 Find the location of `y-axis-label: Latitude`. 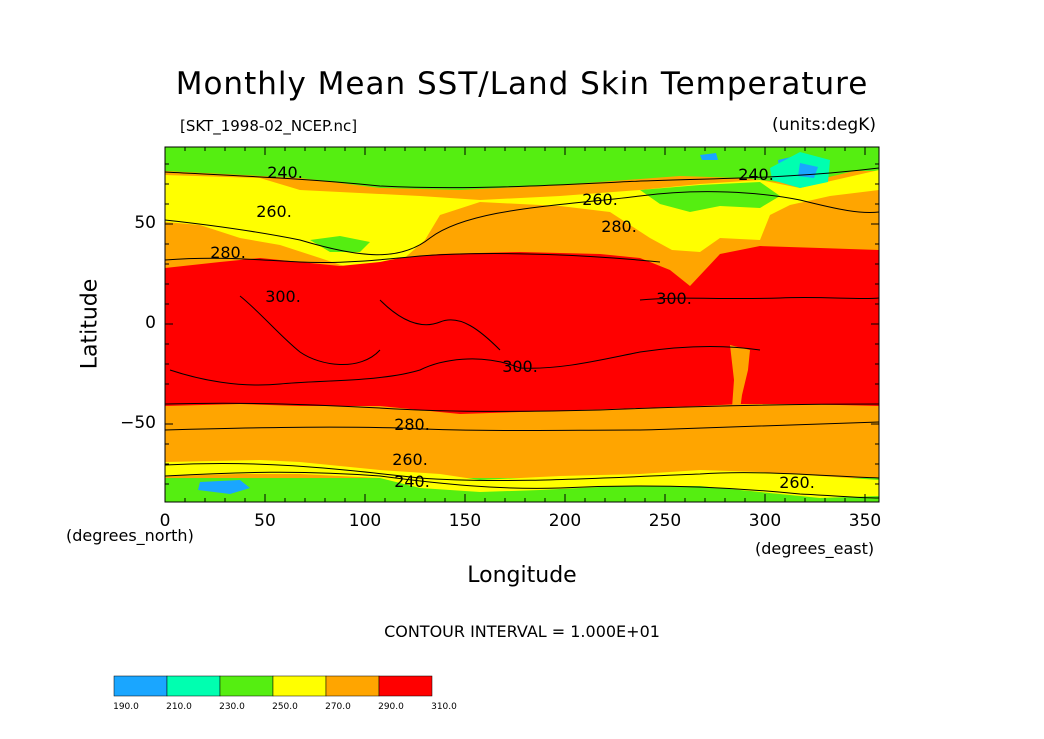

y-axis-label: Latitude is located at coordinates (90, 324).